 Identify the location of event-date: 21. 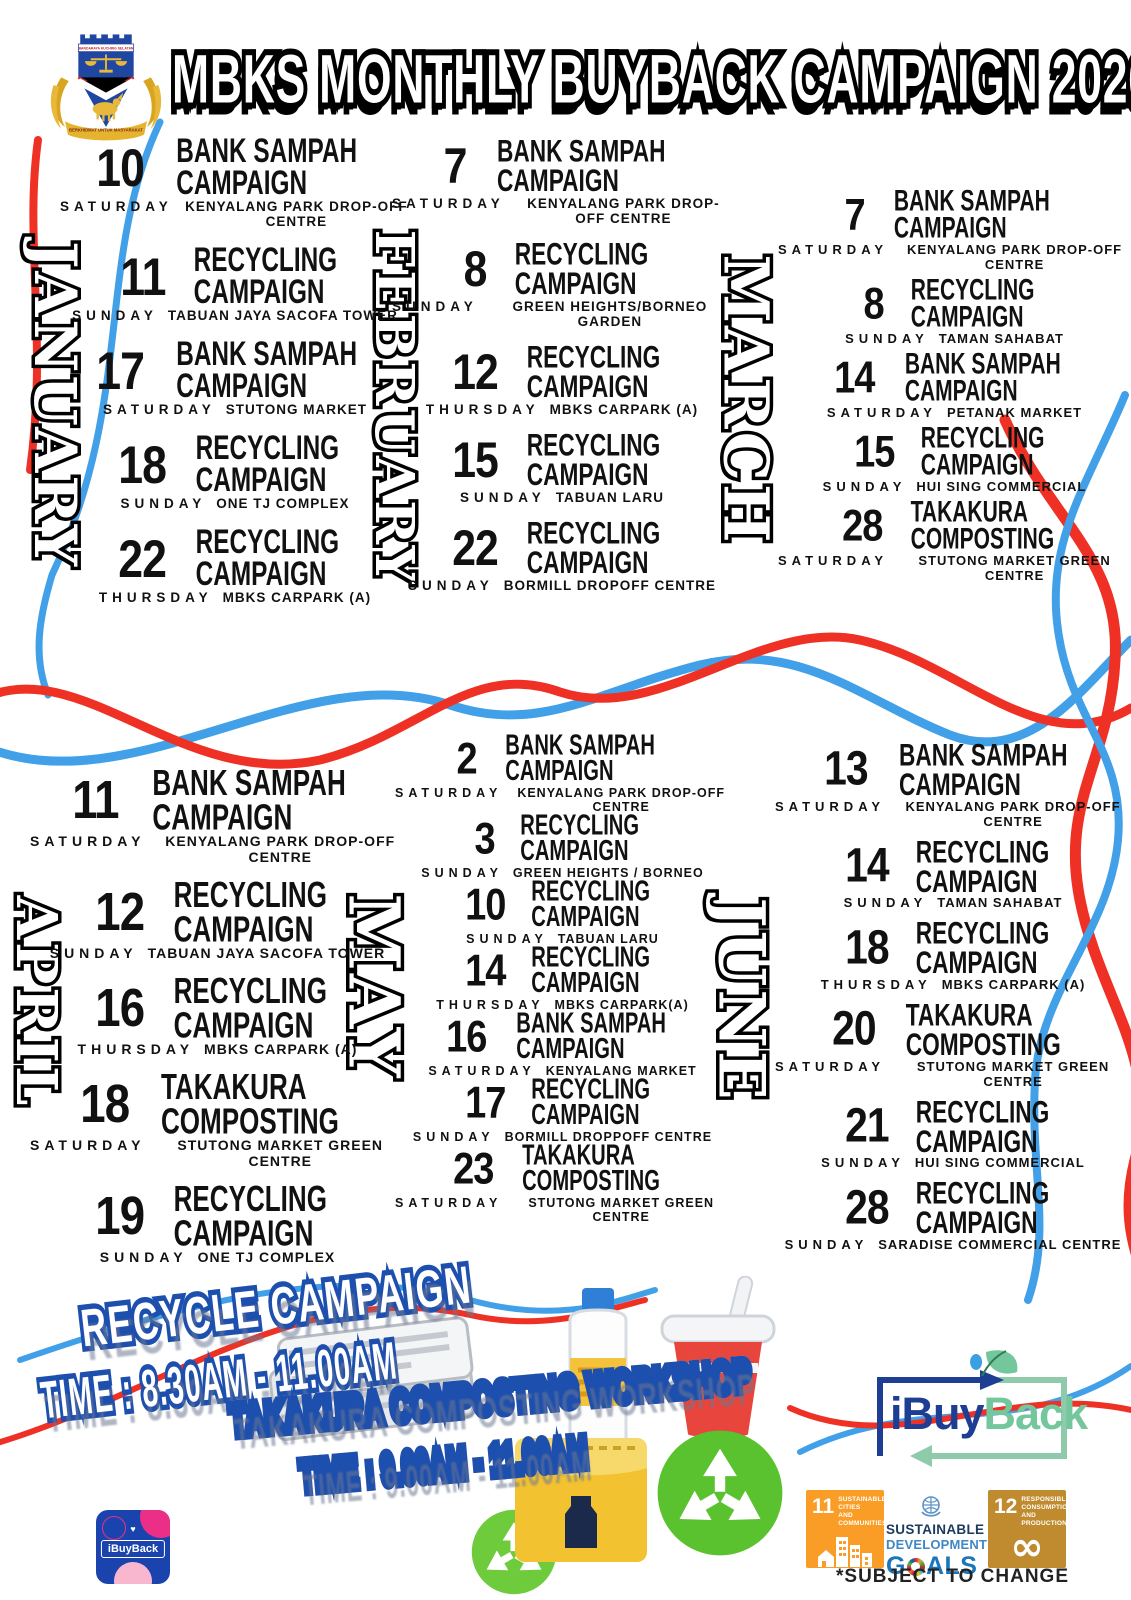
(866, 1126).